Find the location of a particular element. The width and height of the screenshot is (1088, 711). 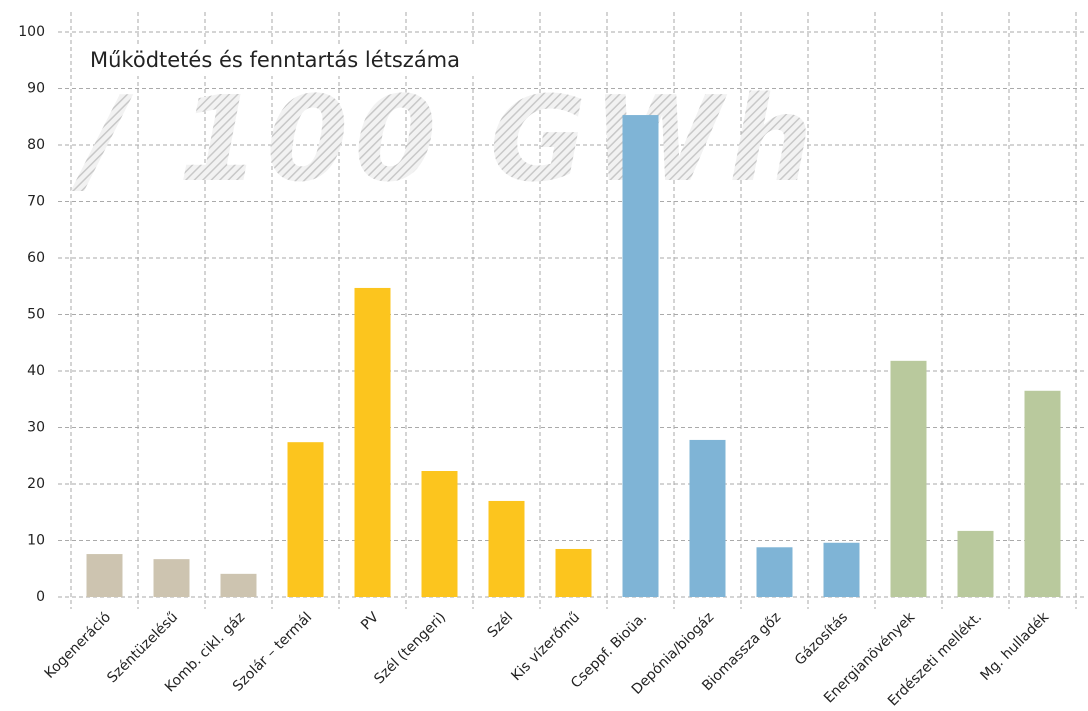

watermark: / 100 GWh is located at coordinates (444, 139).